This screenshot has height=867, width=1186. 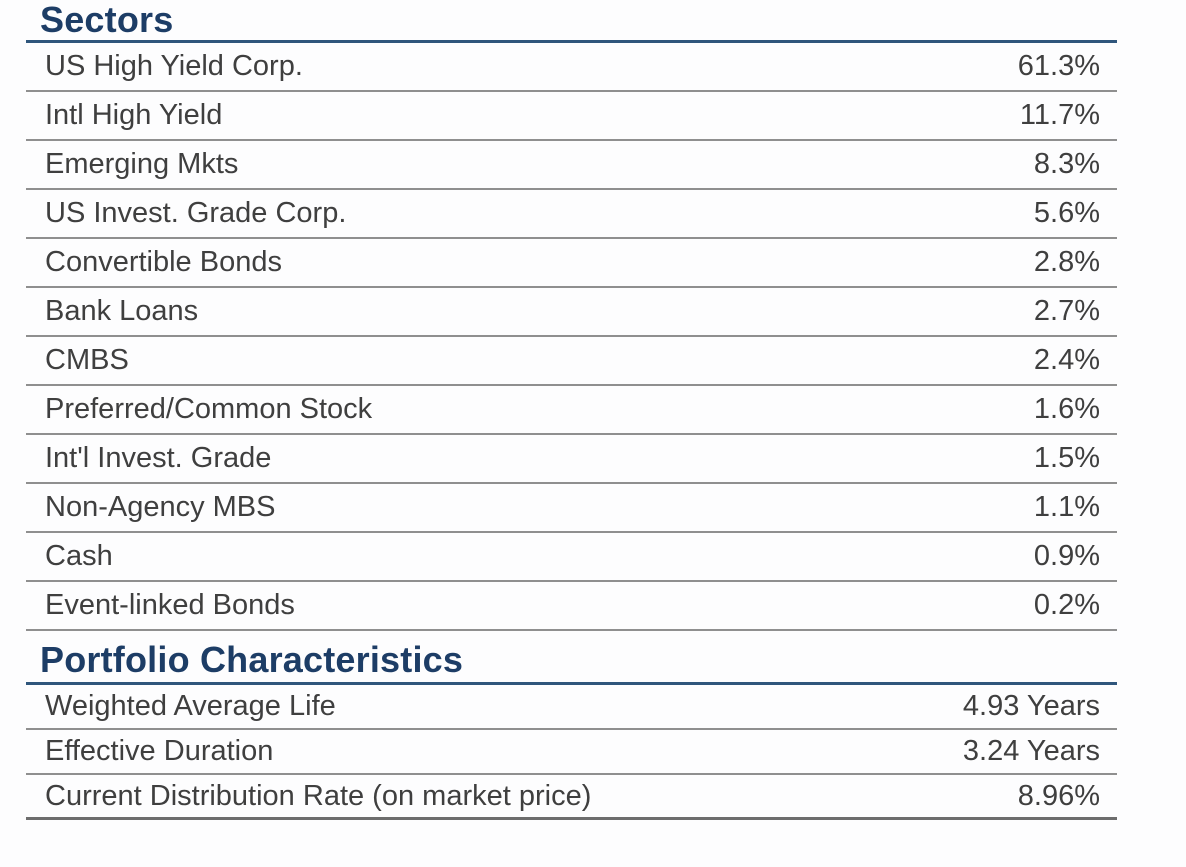 What do you see at coordinates (158, 458) in the screenshot?
I see `row-label: Int'l Invest. Grade` at bounding box center [158, 458].